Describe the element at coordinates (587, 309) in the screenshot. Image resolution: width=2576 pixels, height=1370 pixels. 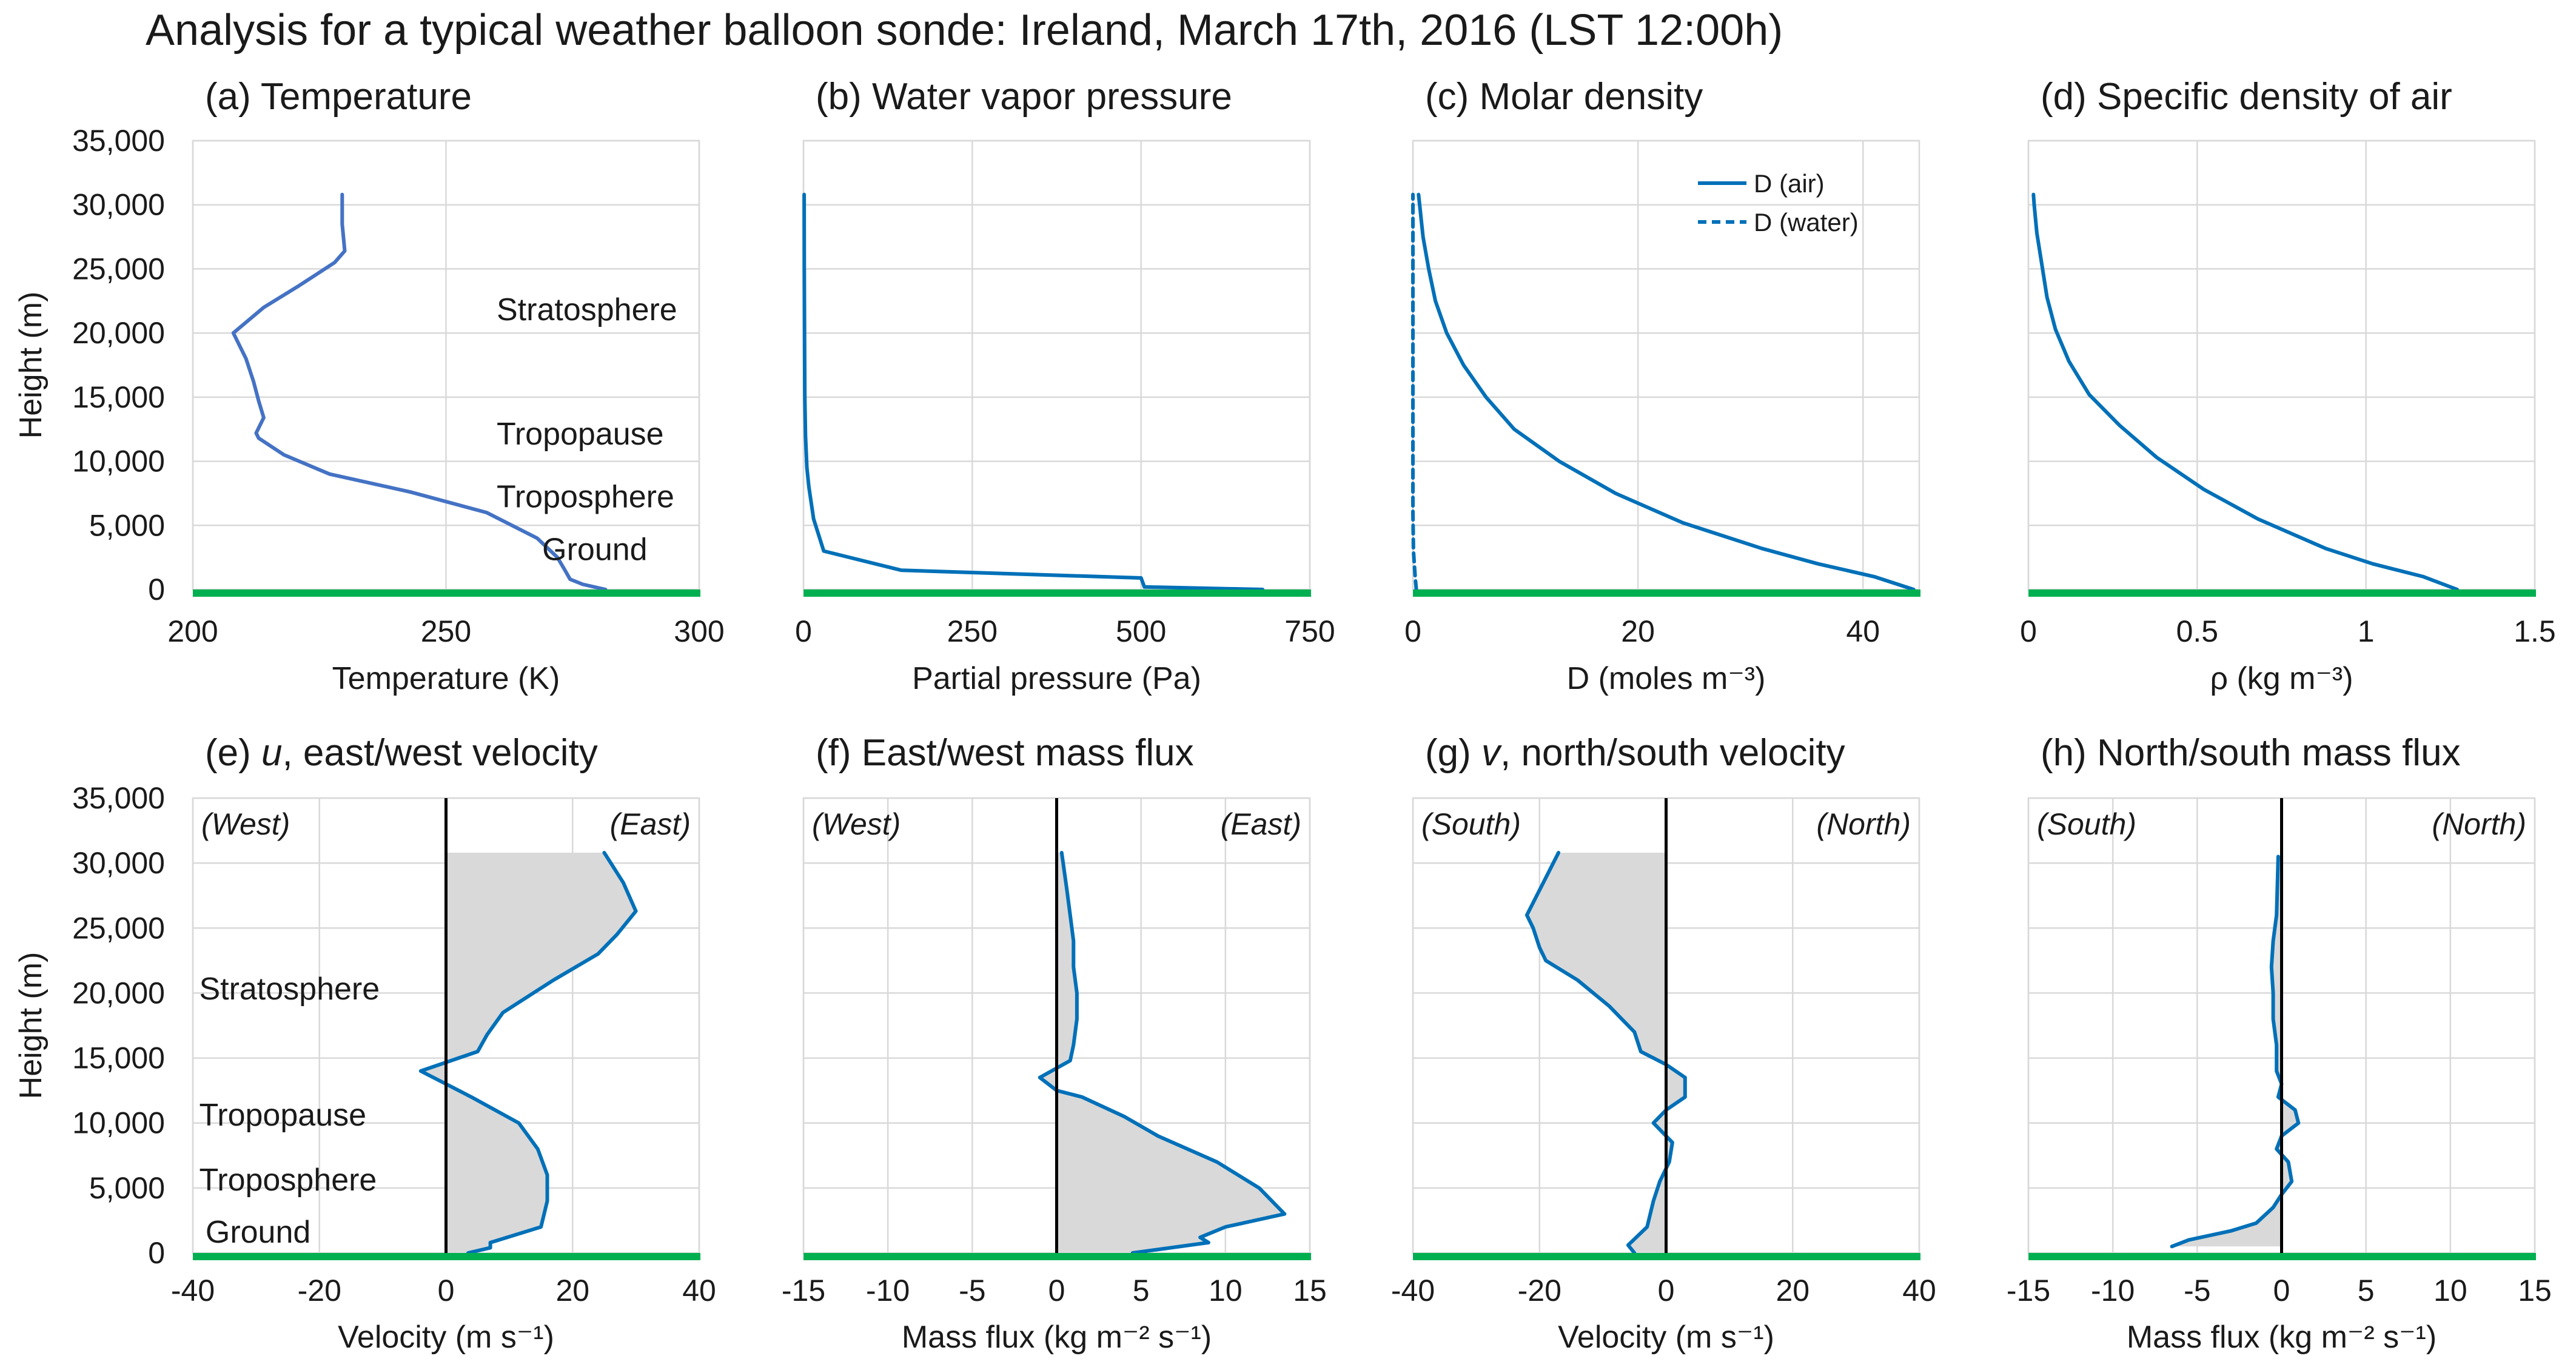
I see `annotation-a: Stratosphere` at that location.